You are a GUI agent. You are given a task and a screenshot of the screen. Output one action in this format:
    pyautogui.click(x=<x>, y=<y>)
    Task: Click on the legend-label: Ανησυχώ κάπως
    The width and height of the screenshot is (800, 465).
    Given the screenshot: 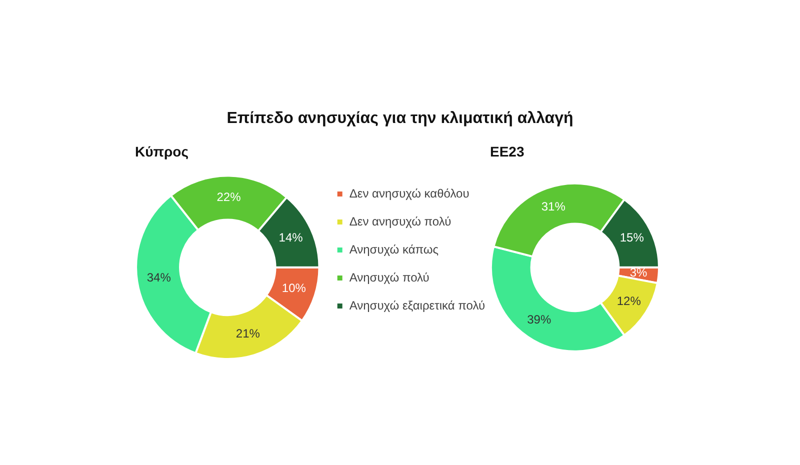 What is the action you would take?
    pyautogui.click(x=394, y=249)
    